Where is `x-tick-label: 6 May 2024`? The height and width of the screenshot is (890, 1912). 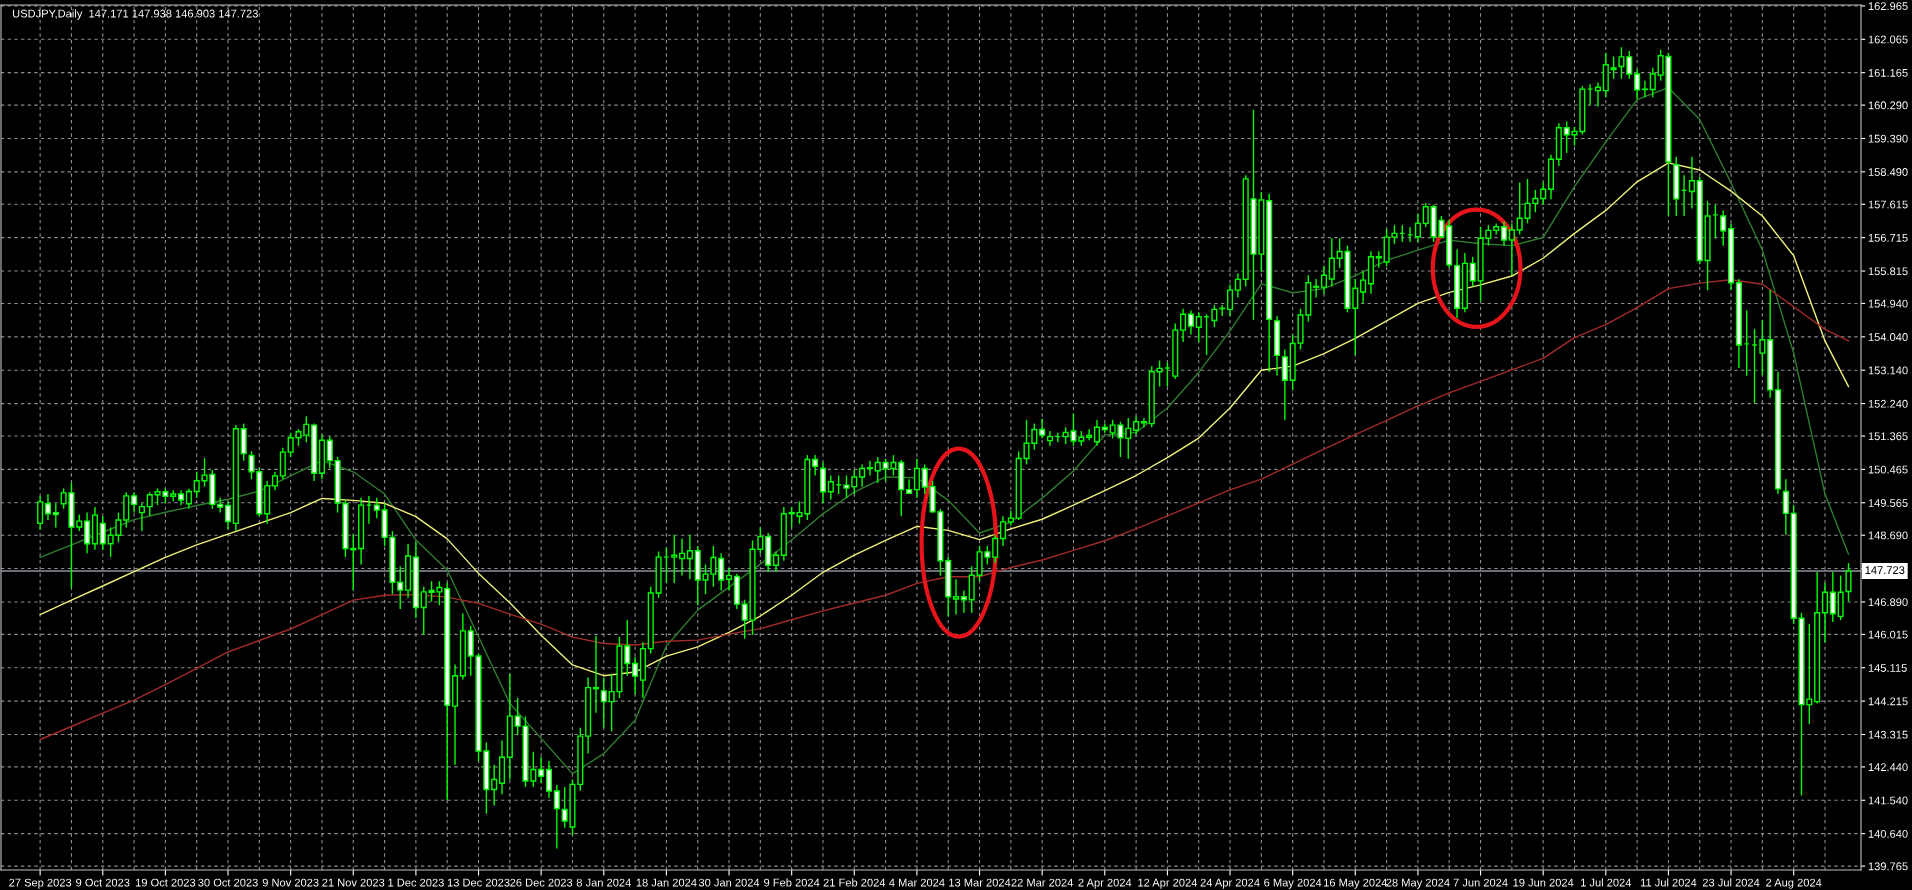 x-tick-label: 6 May 2024 is located at coordinates (1293, 883).